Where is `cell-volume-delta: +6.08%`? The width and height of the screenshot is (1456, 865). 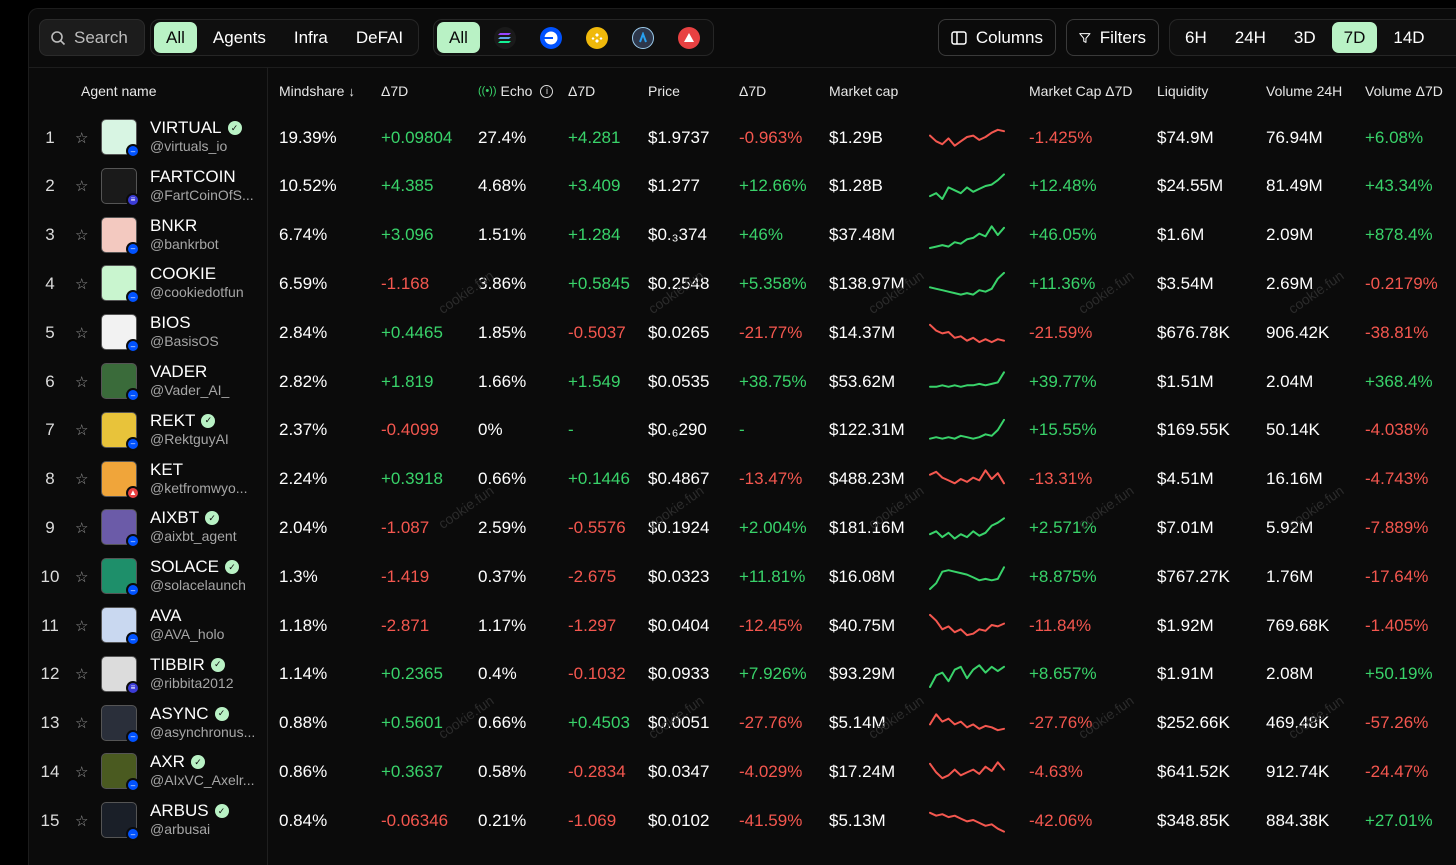 cell-volume-delta: +6.08% is located at coordinates (1394, 137).